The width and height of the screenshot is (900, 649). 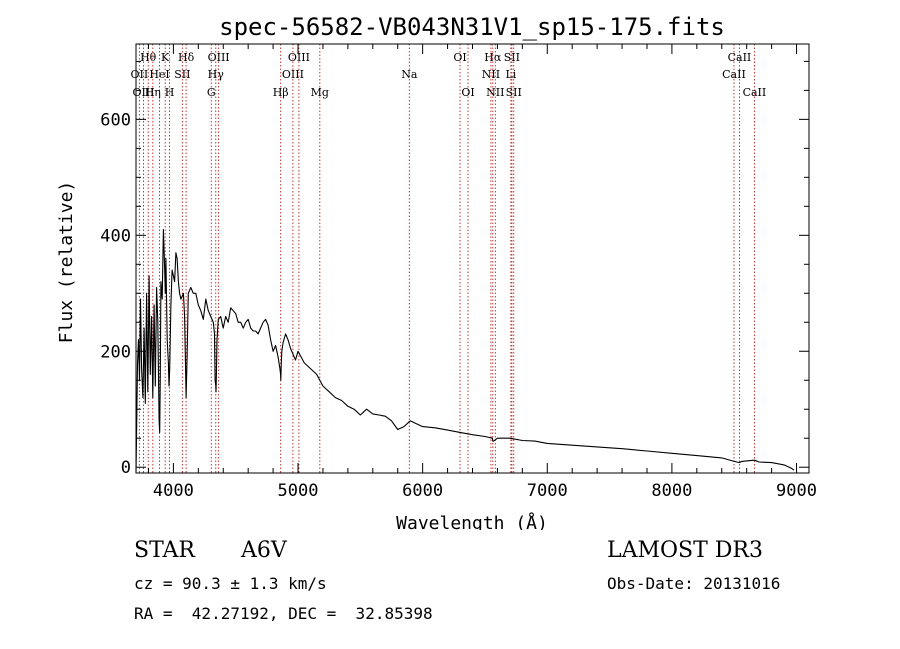 What do you see at coordinates (230, 583) in the screenshot?
I see `redshift-value: cz = 90.3 ± 1.3 km/s` at bounding box center [230, 583].